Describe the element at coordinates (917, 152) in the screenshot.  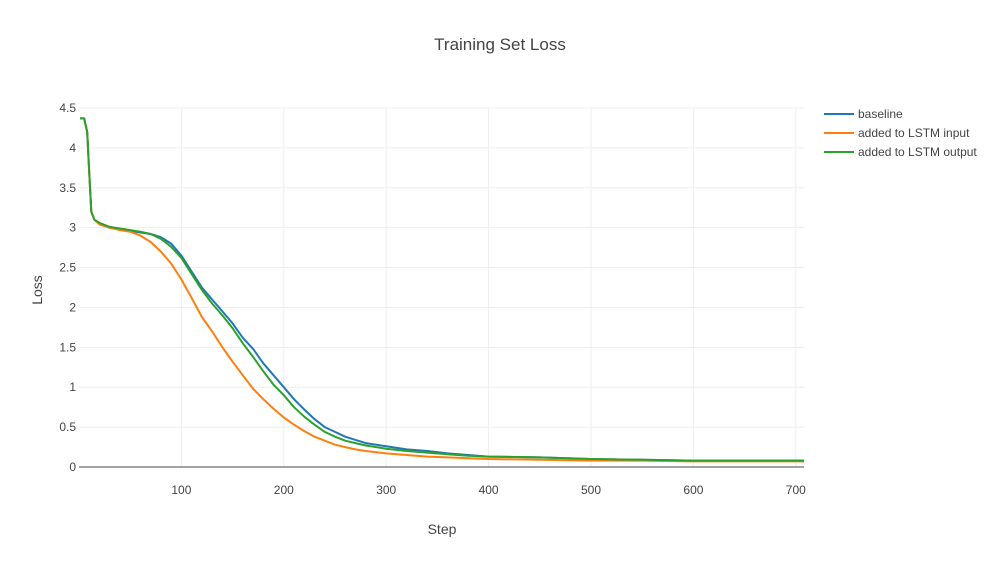
I see `legend-label-2: added to LSTM output` at that location.